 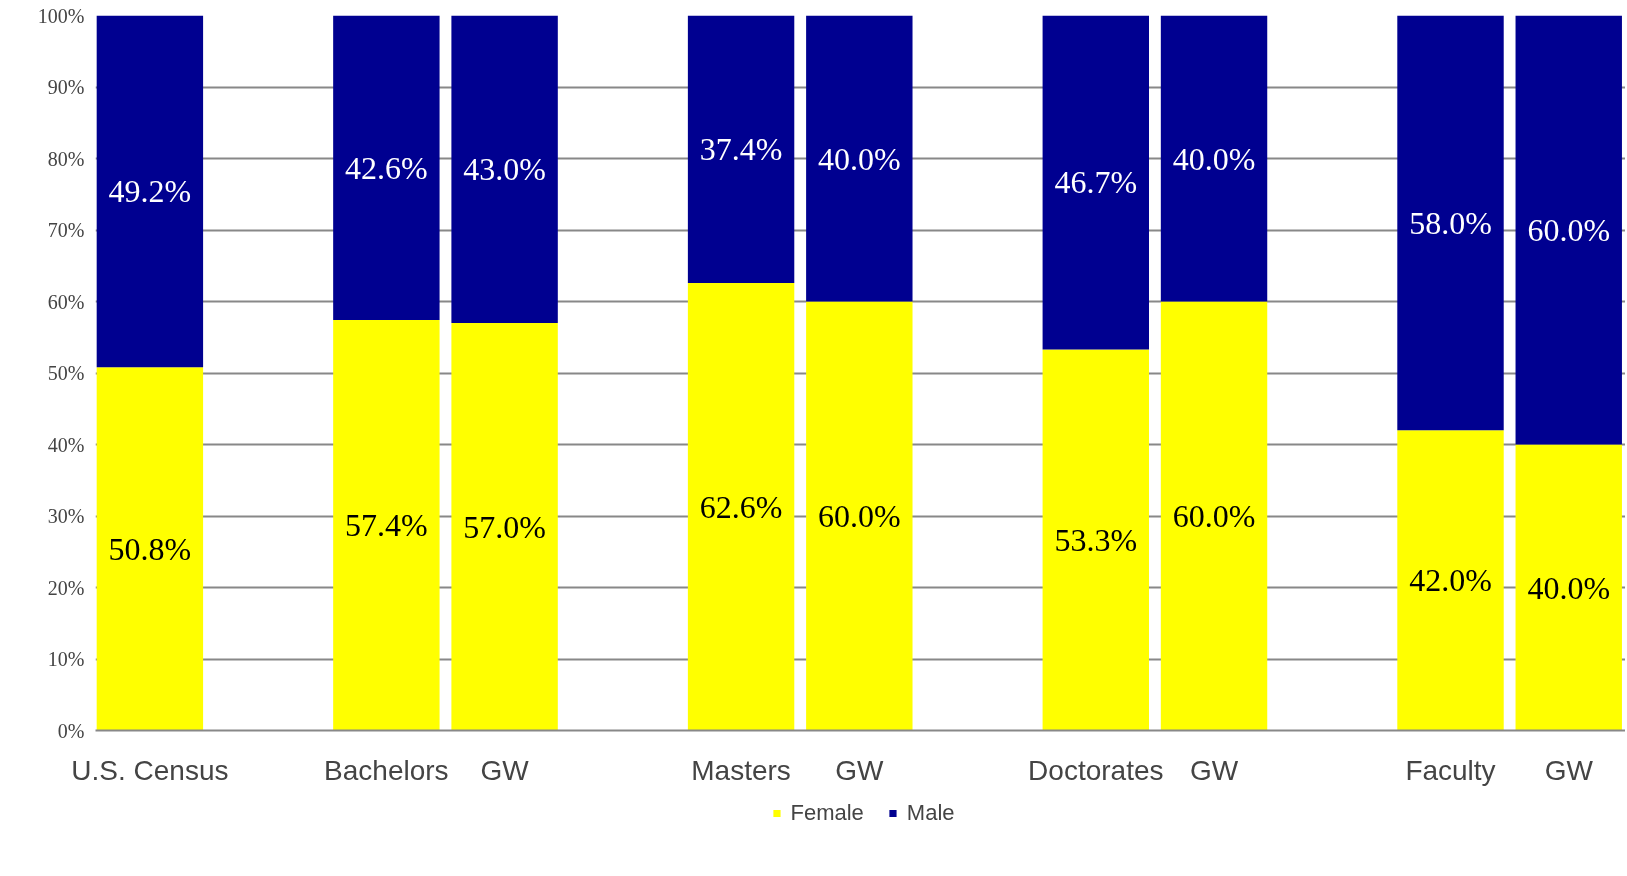 I want to click on data-label: 43.0%, so click(x=504, y=169).